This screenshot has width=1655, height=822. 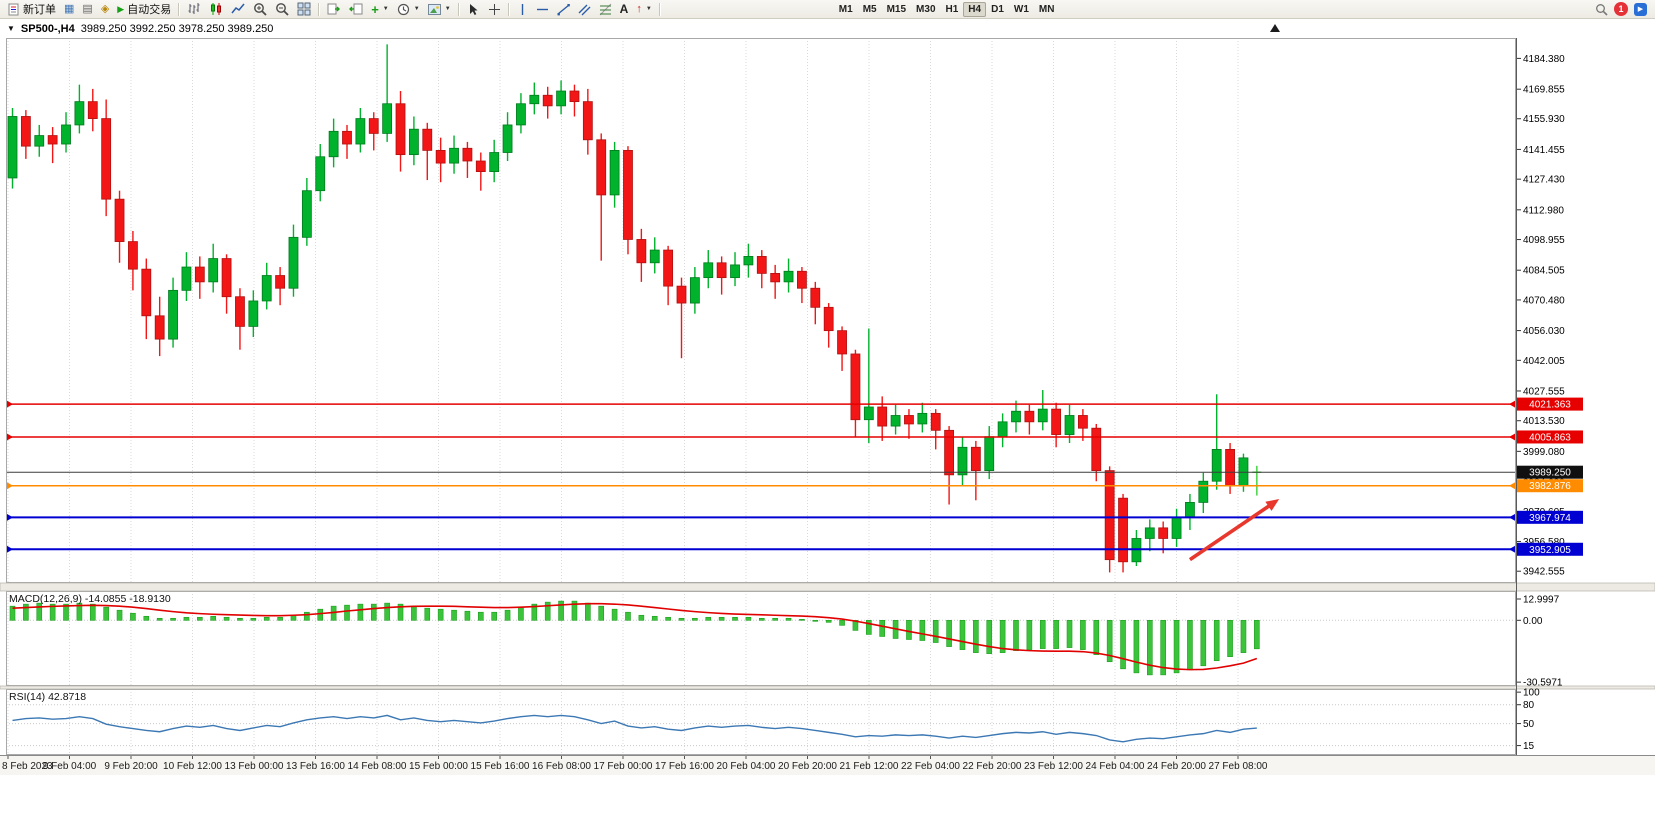 What do you see at coordinates (997, 9) in the screenshot?
I see `timeframe-d1: D1` at bounding box center [997, 9].